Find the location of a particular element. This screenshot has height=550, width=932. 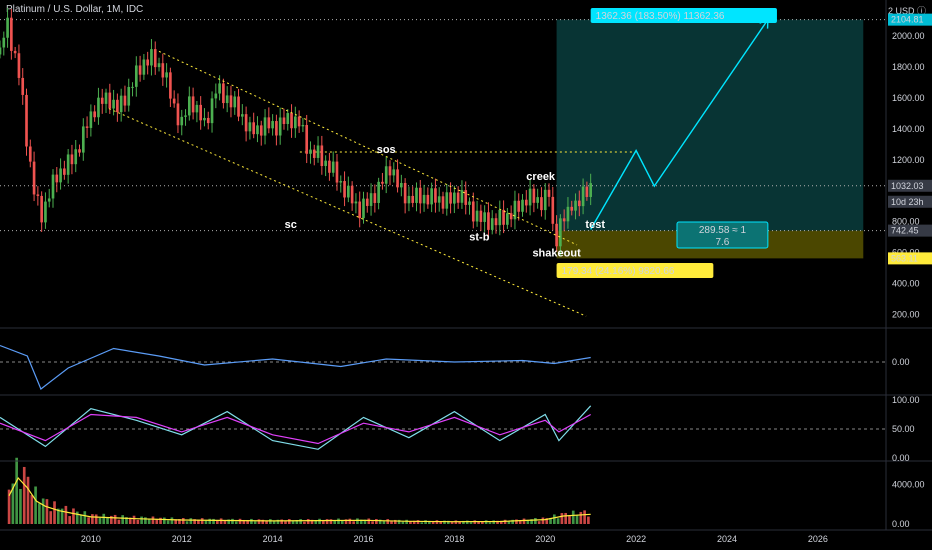

price-tick: 1800.00 is located at coordinates (908, 67).